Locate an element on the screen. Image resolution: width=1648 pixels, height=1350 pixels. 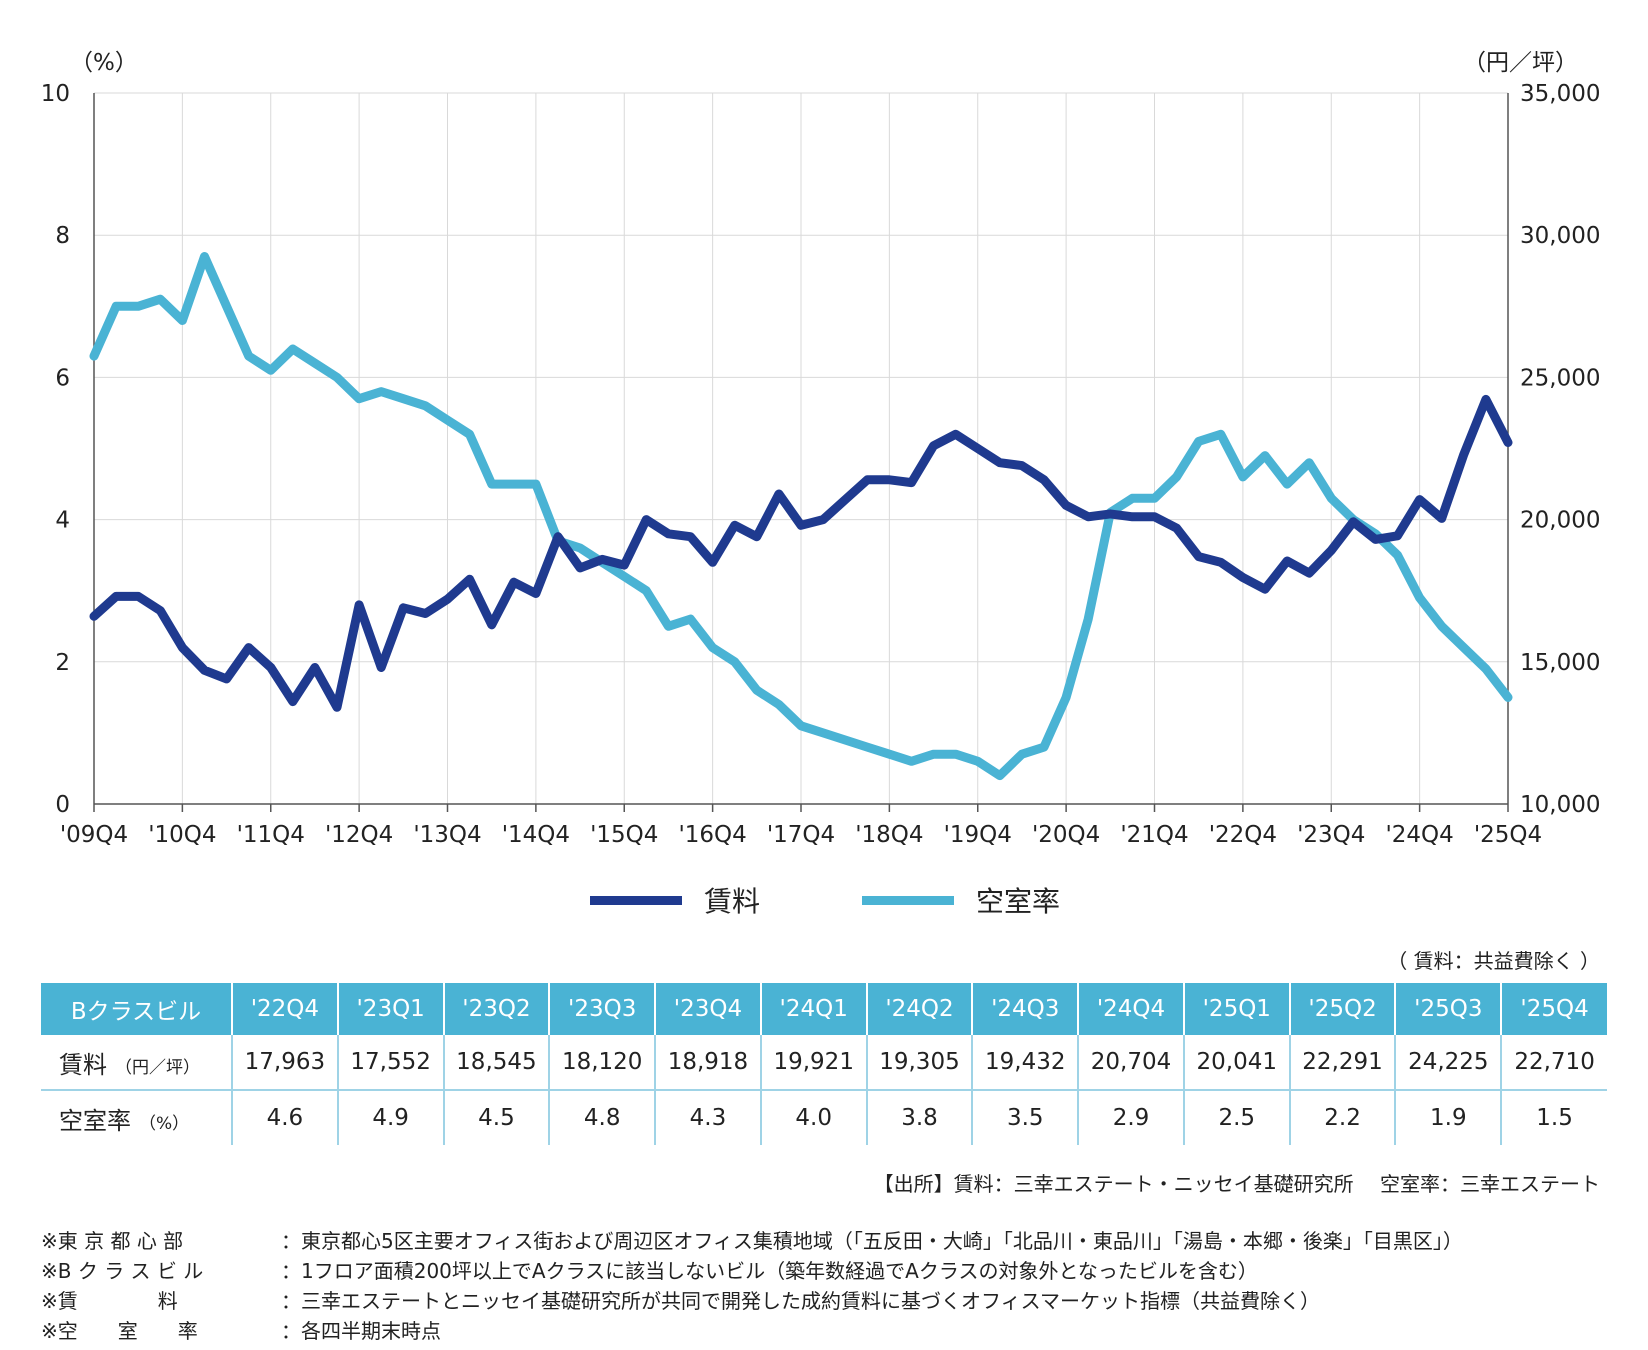
footnote-label: ※空 室 率 is located at coordinates (119, 1331).